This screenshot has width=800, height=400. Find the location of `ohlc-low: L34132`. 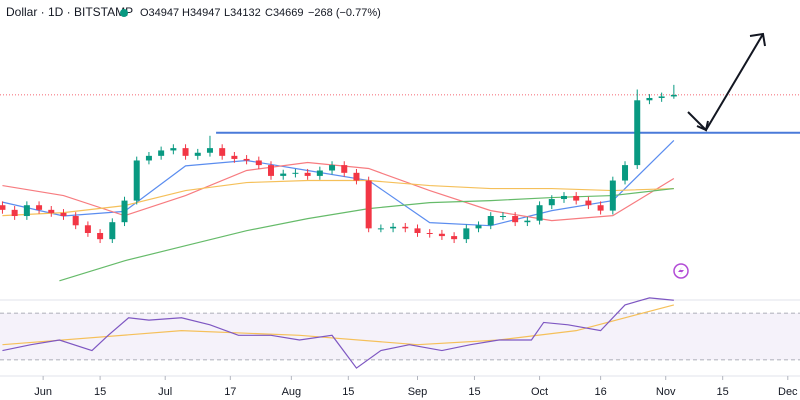

ohlc-low: L34132 is located at coordinates (242, 13).